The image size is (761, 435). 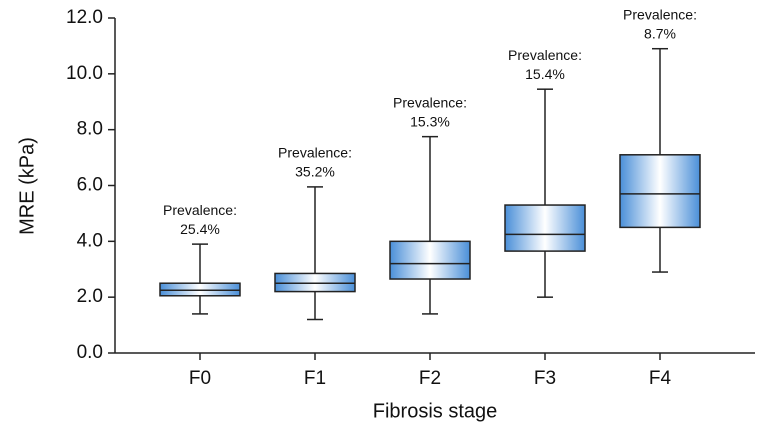 What do you see at coordinates (84, 17) in the screenshot?
I see `y-tick-label: 12.0` at bounding box center [84, 17].